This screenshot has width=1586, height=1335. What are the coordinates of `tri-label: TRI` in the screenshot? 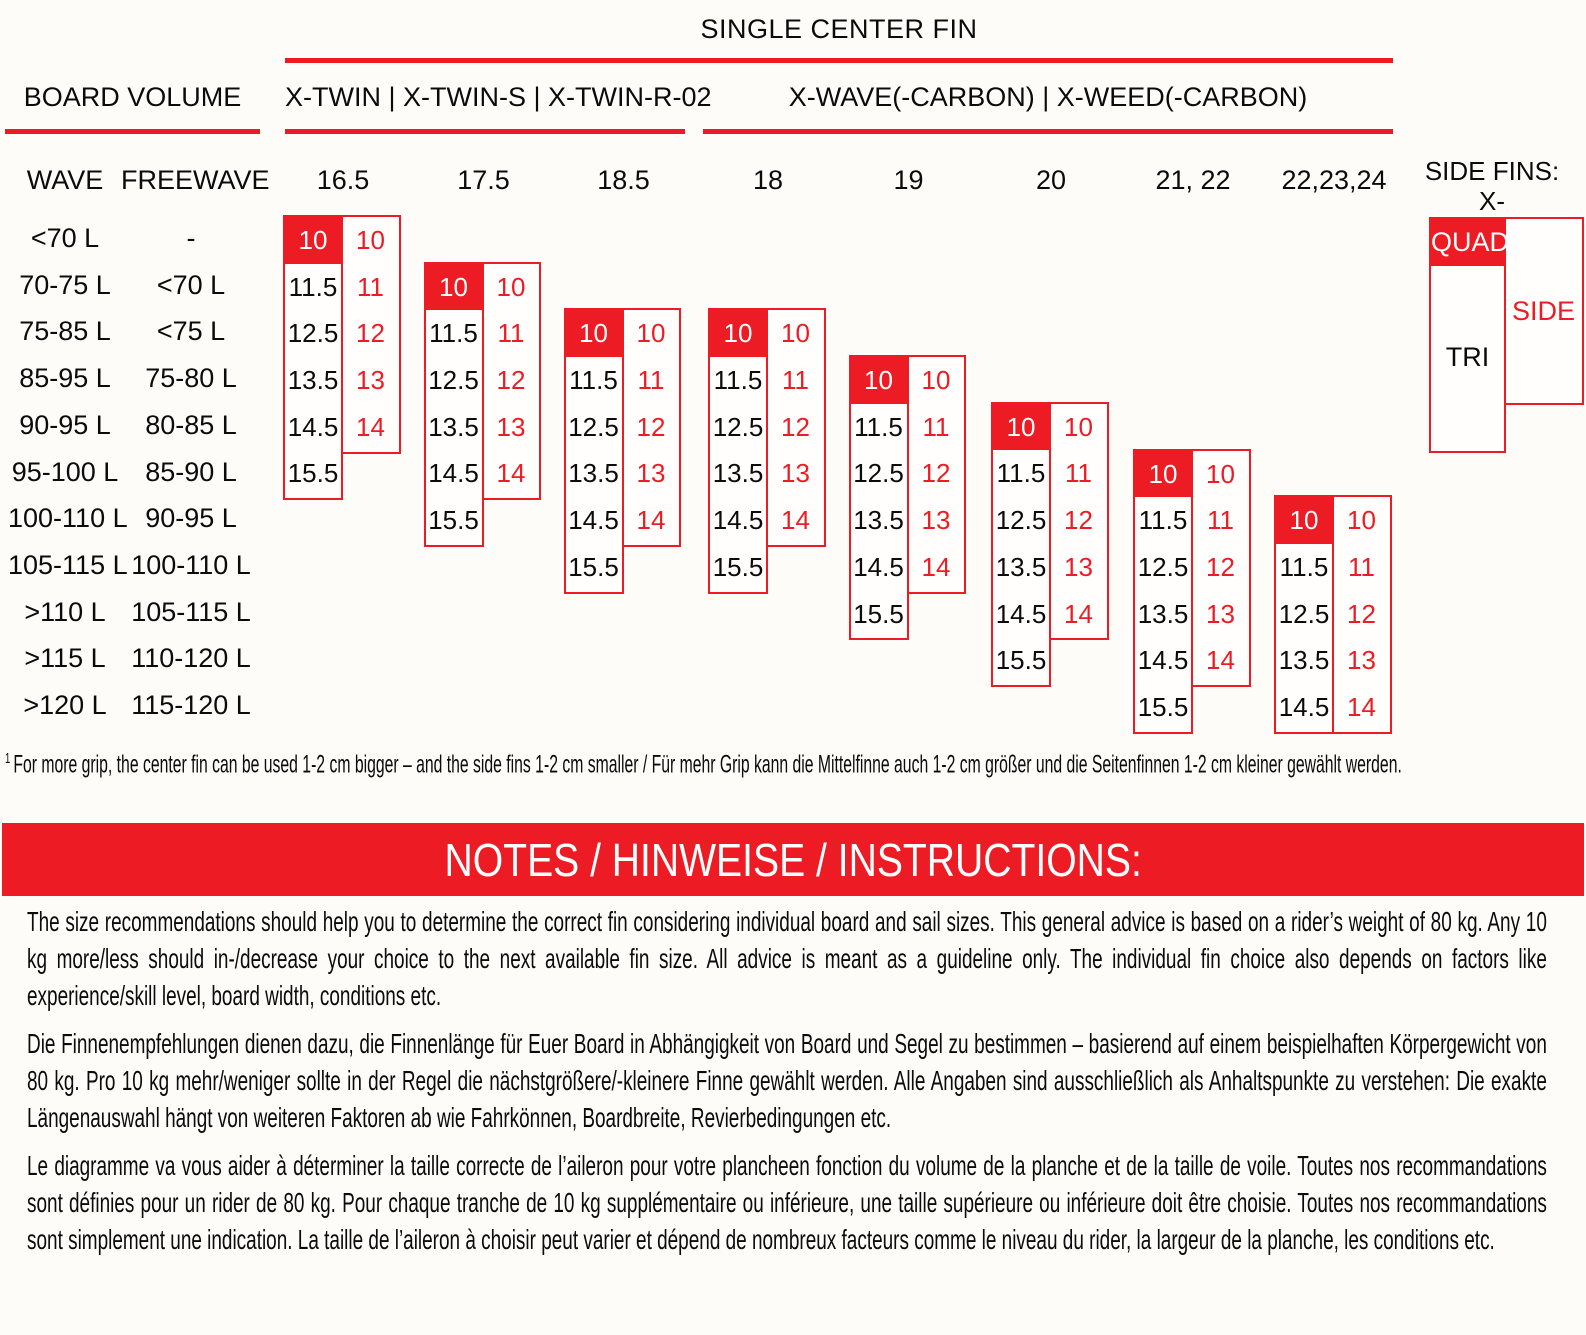 It's located at (1467, 357).